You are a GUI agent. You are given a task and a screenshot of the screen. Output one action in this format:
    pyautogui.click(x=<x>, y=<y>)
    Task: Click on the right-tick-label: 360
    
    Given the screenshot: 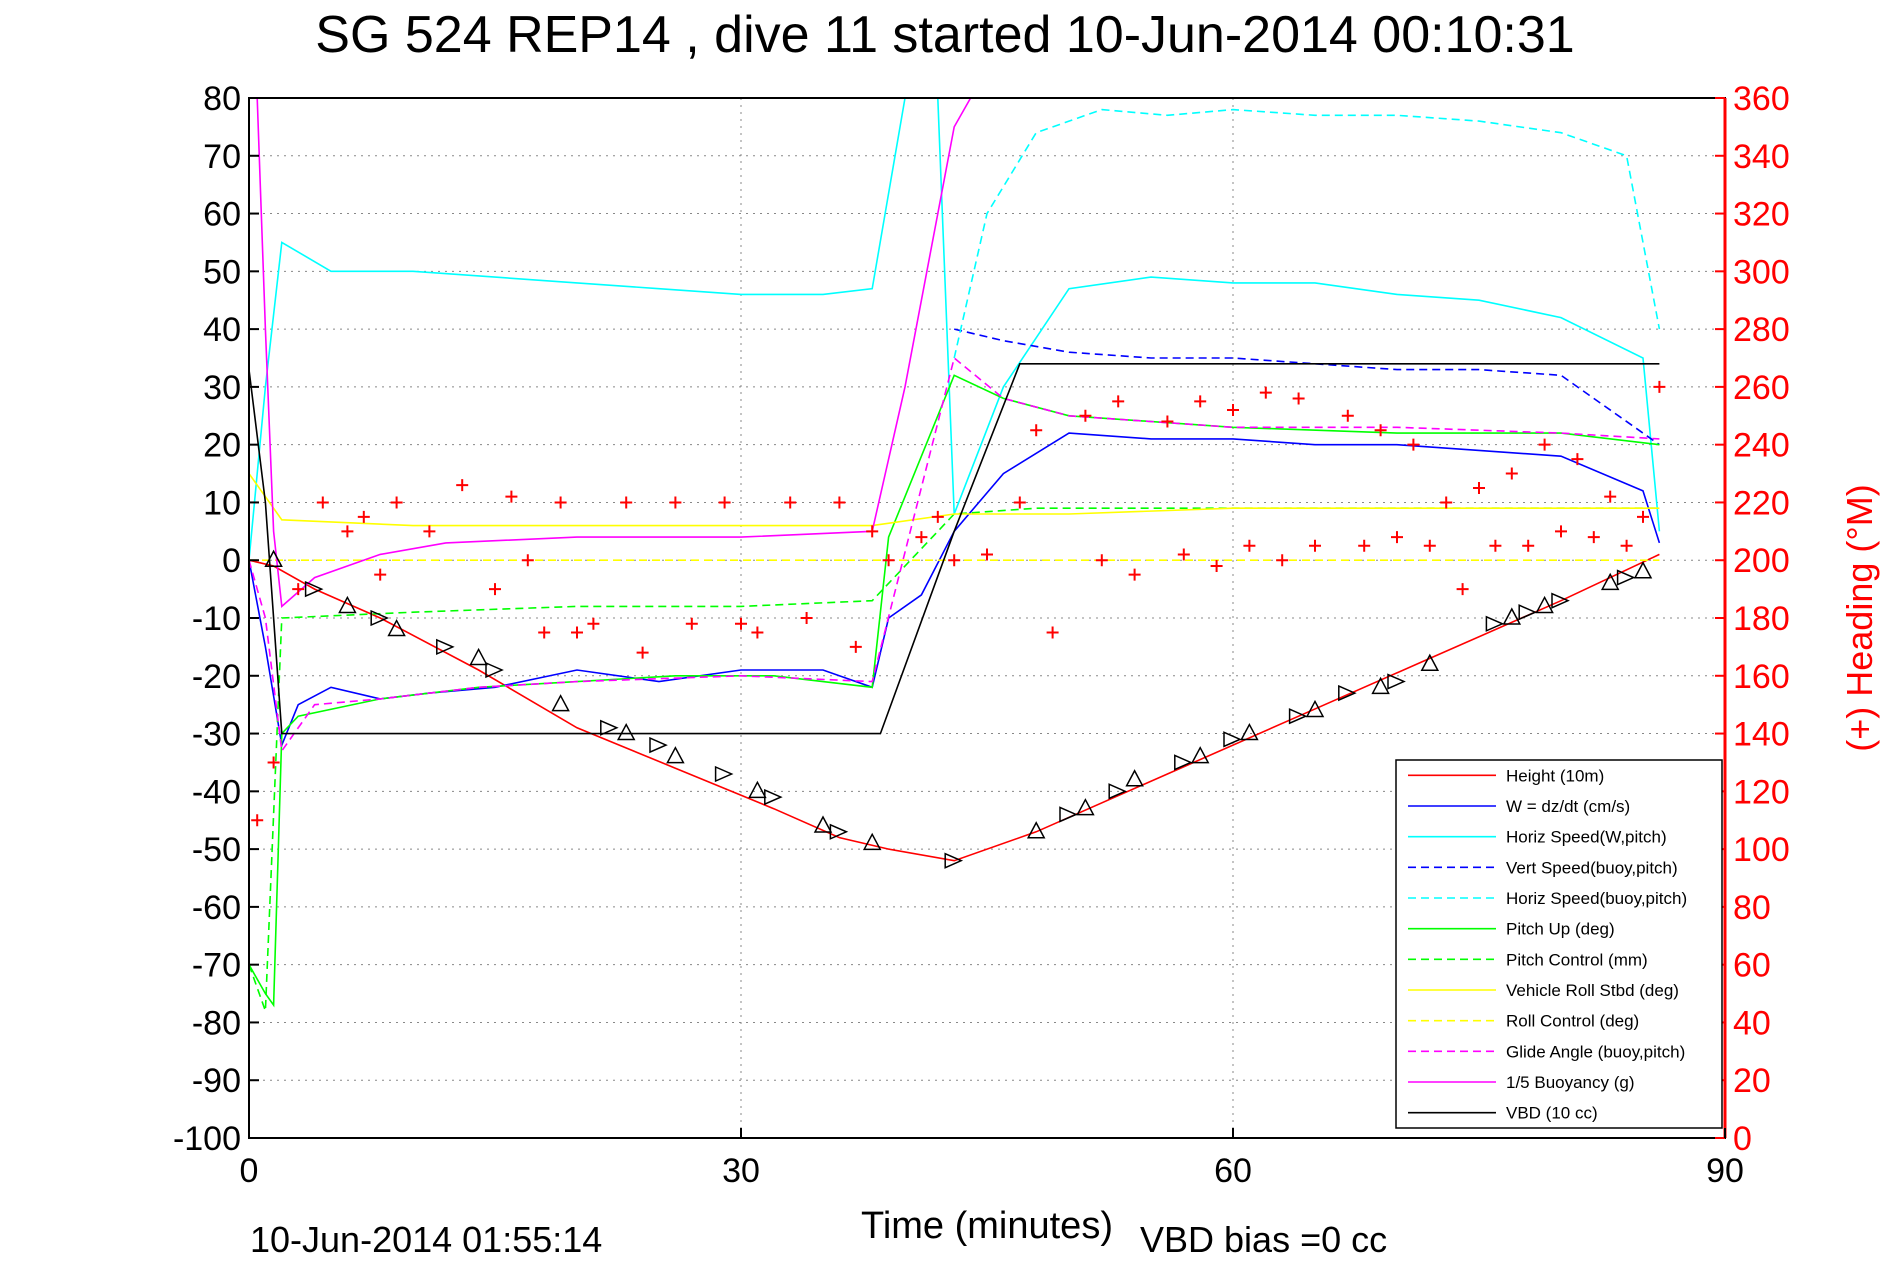 What is the action you would take?
    pyautogui.click(x=1761, y=99)
    